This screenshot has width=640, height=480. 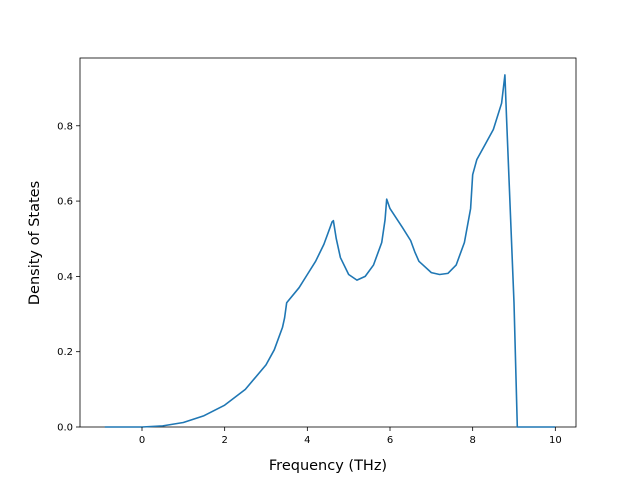 I want to click on y-axis-ticks: 0.0 0.2 0.4 0.6 0.8, so click(x=68, y=277).